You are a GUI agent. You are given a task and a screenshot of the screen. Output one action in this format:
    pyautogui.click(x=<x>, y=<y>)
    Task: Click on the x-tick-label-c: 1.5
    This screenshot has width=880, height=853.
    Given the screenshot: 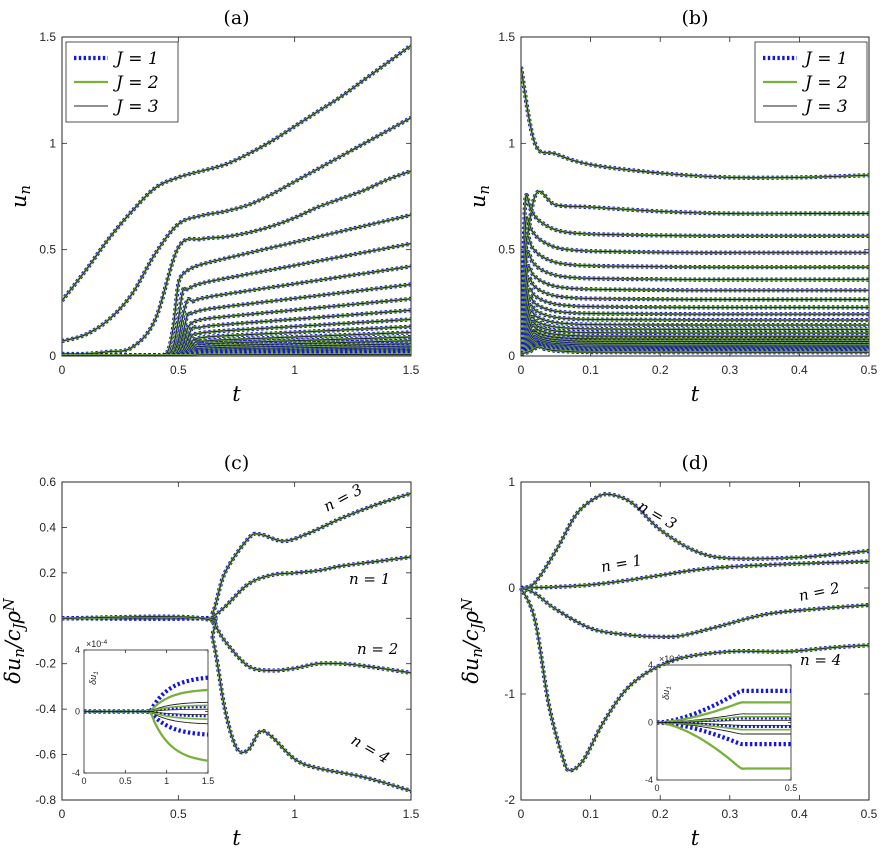 What is the action you would take?
    pyautogui.click(x=411, y=814)
    